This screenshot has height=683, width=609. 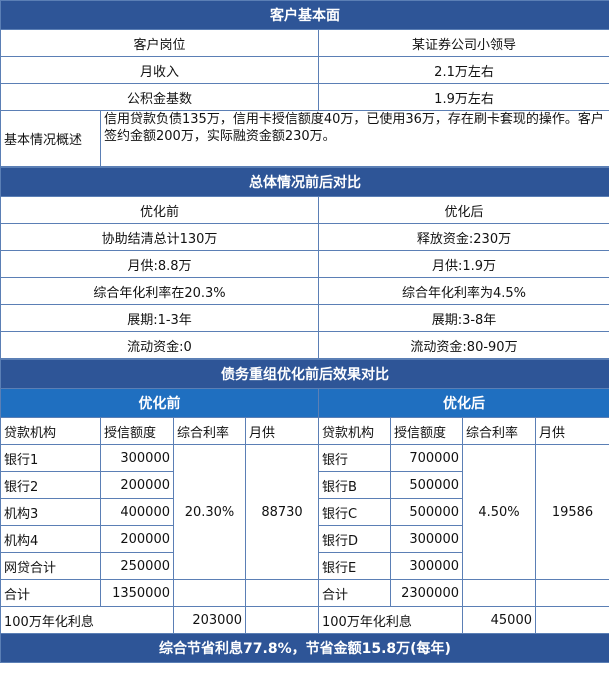 I want to click on value-fund-base: 1.9万左右, so click(x=463, y=97).